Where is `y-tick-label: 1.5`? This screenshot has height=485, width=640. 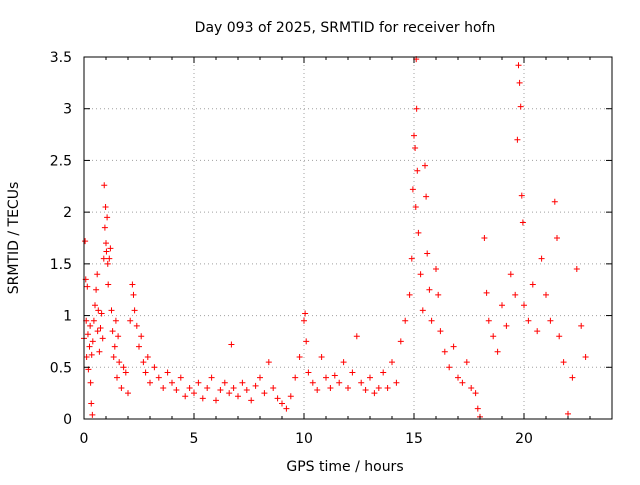 y-tick-label: 1.5 is located at coordinates (61, 265).